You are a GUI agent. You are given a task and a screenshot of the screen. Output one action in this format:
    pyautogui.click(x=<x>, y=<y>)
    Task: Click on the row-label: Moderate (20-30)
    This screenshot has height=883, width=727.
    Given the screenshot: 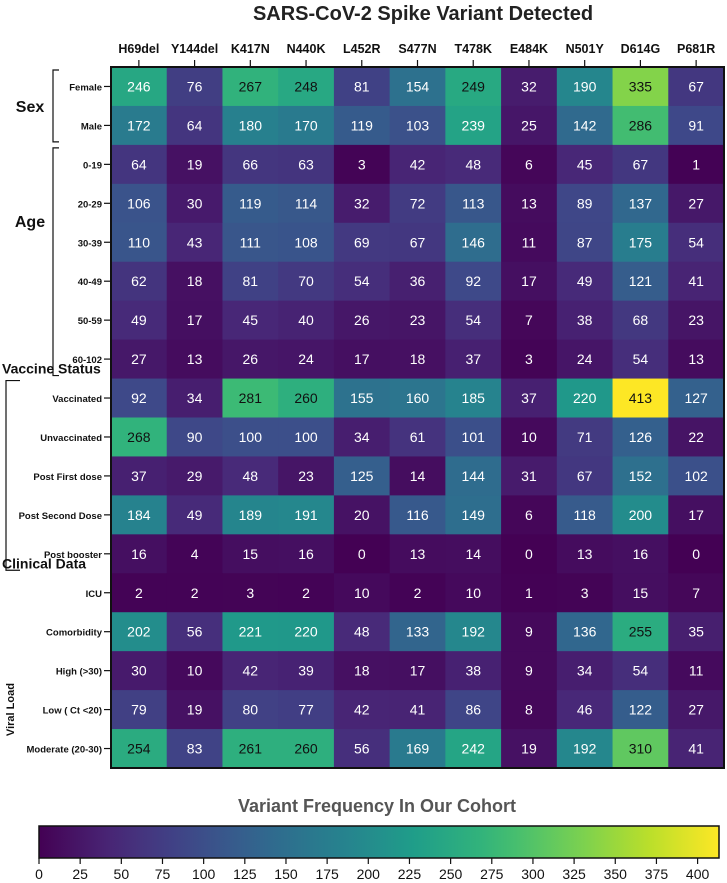 What is the action you would take?
    pyautogui.click(x=65, y=750)
    